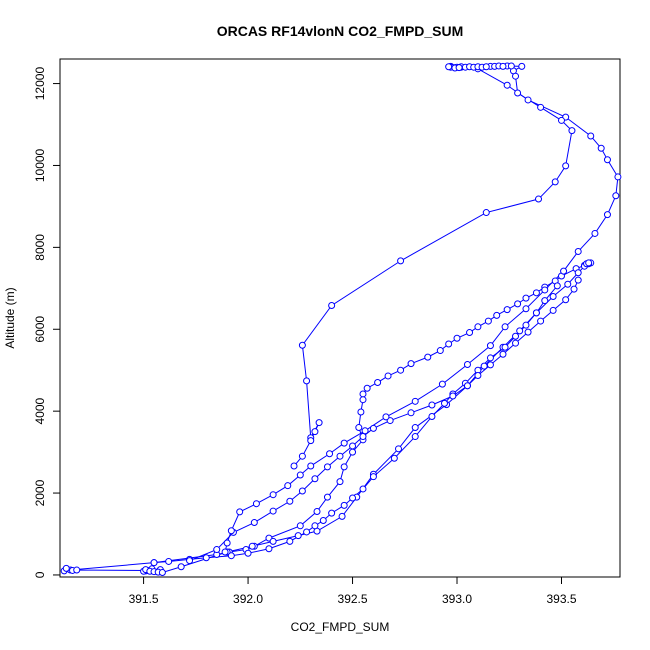 Image resolution: width=650 pixels, height=650 pixels. Describe the element at coordinates (340, 627) in the screenshot. I see `x-axis-label: CO2_FMPD_SUM` at that location.